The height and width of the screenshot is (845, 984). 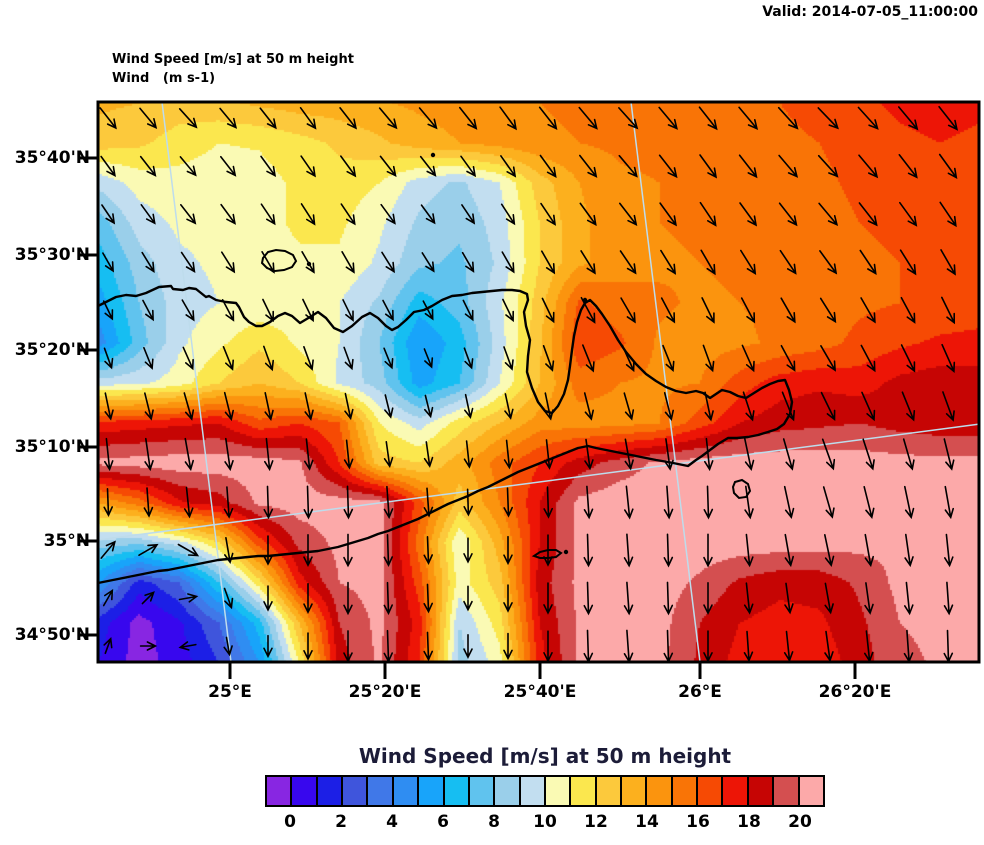 What do you see at coordinates (494, 822) in the screenshot?
I see `colorbar-tick-8: 8` at bounding box center [494, 822].